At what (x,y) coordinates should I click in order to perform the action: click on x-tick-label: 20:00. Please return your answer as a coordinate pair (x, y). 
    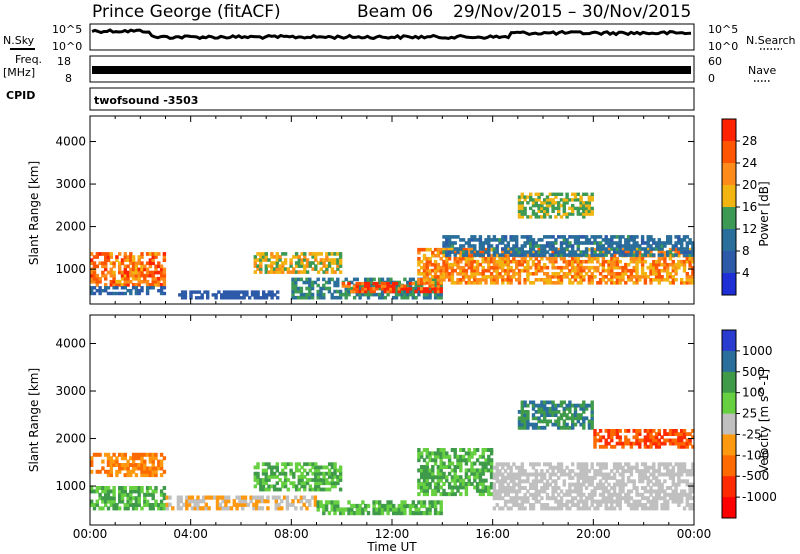
    Looking at the image, I should click on (593, 534).